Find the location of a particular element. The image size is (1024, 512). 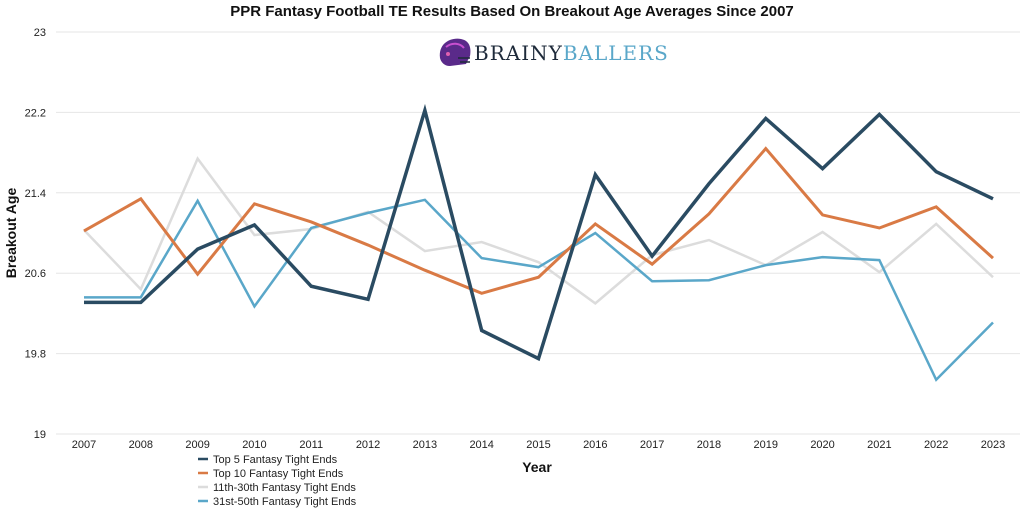

legend-label: 31st-50th Fantasy Tight Ends is located at coordinates (285, 502).